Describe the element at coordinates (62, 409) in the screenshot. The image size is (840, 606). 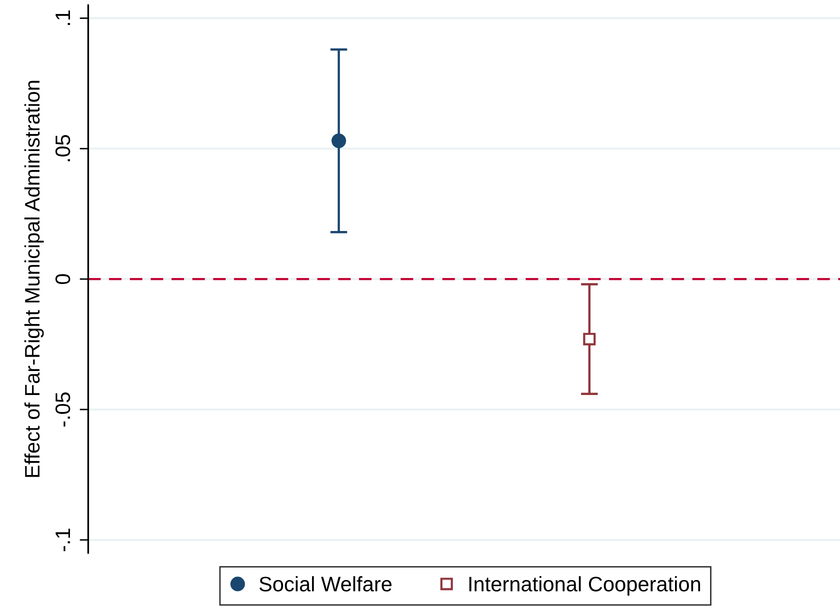
I see `y-tick-label: -.05` at that location.